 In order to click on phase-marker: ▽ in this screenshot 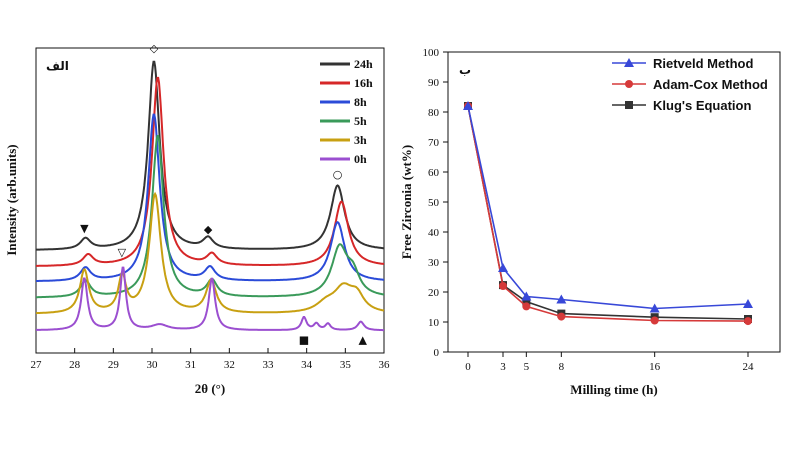, I will do `click(122, 252)`.